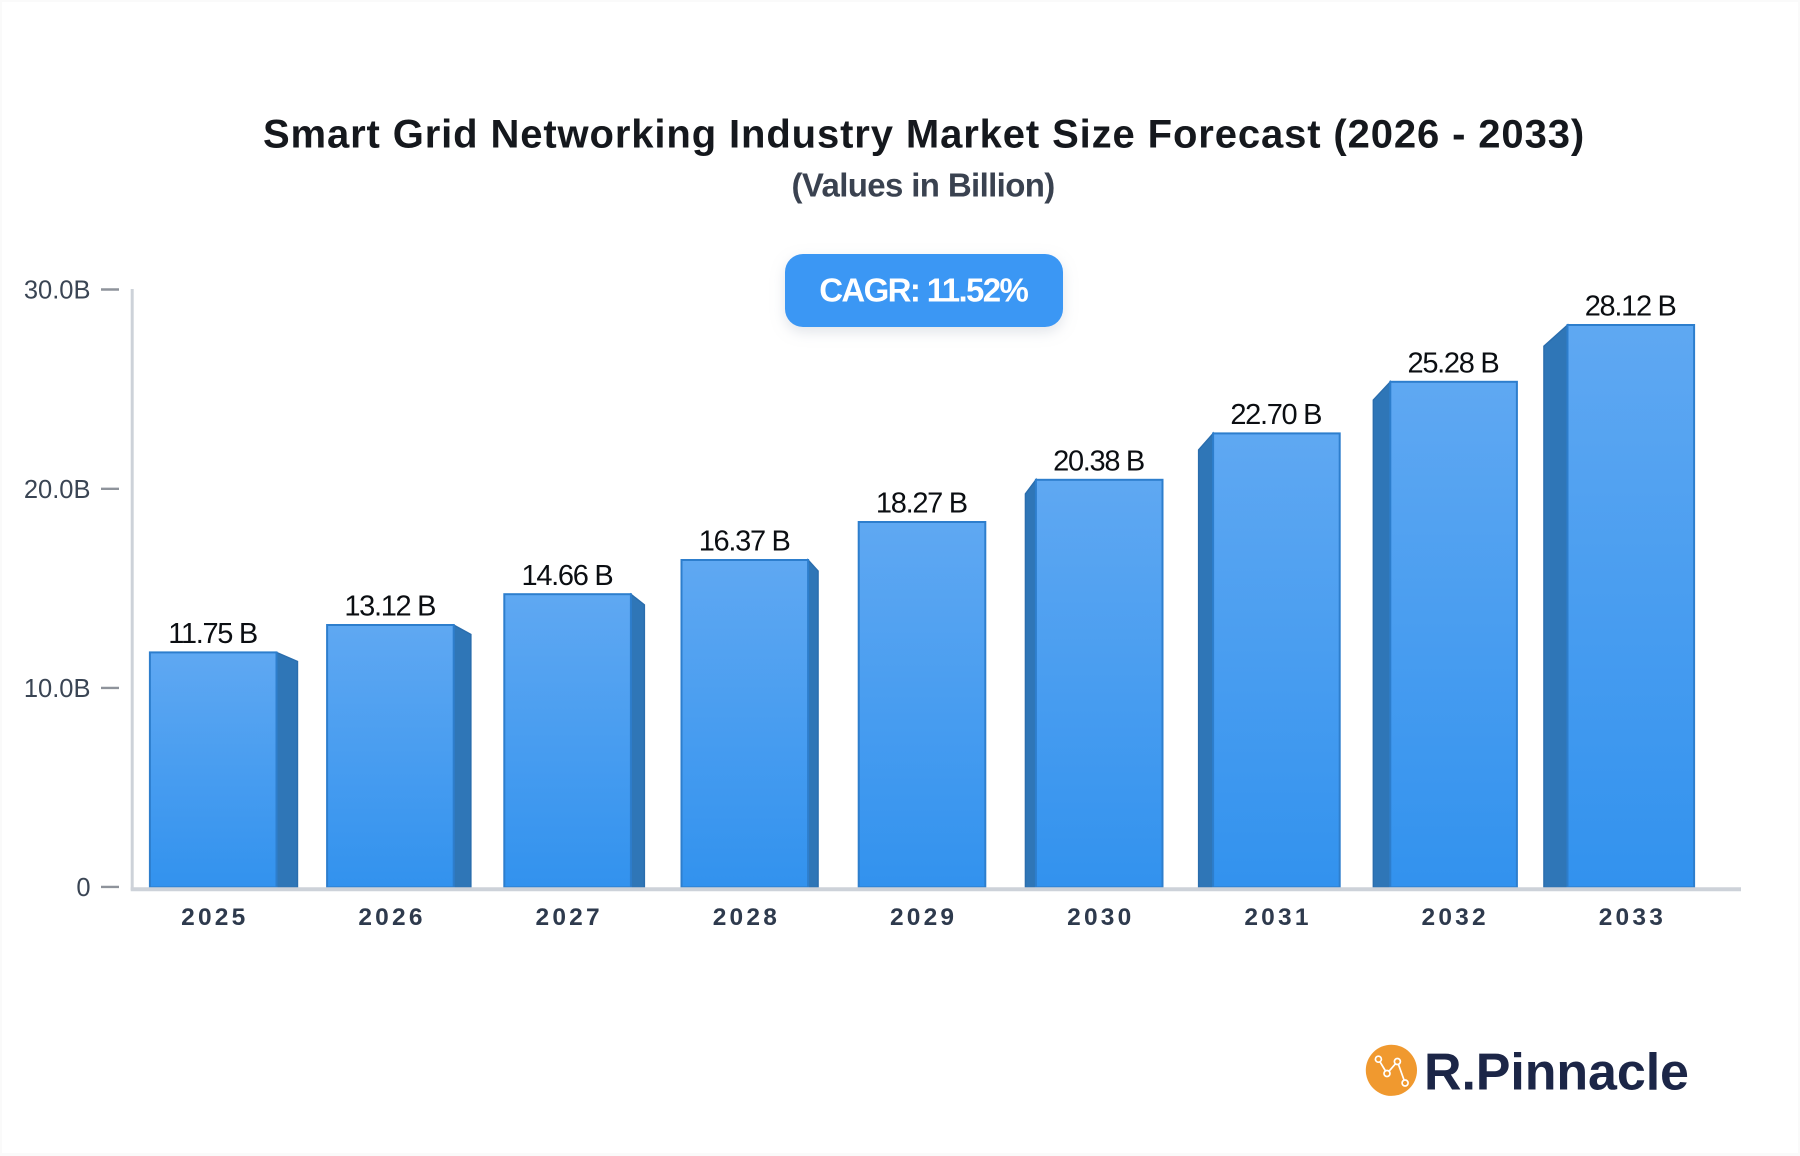  I want to click on svg-text: 2026, so click(391, 917).